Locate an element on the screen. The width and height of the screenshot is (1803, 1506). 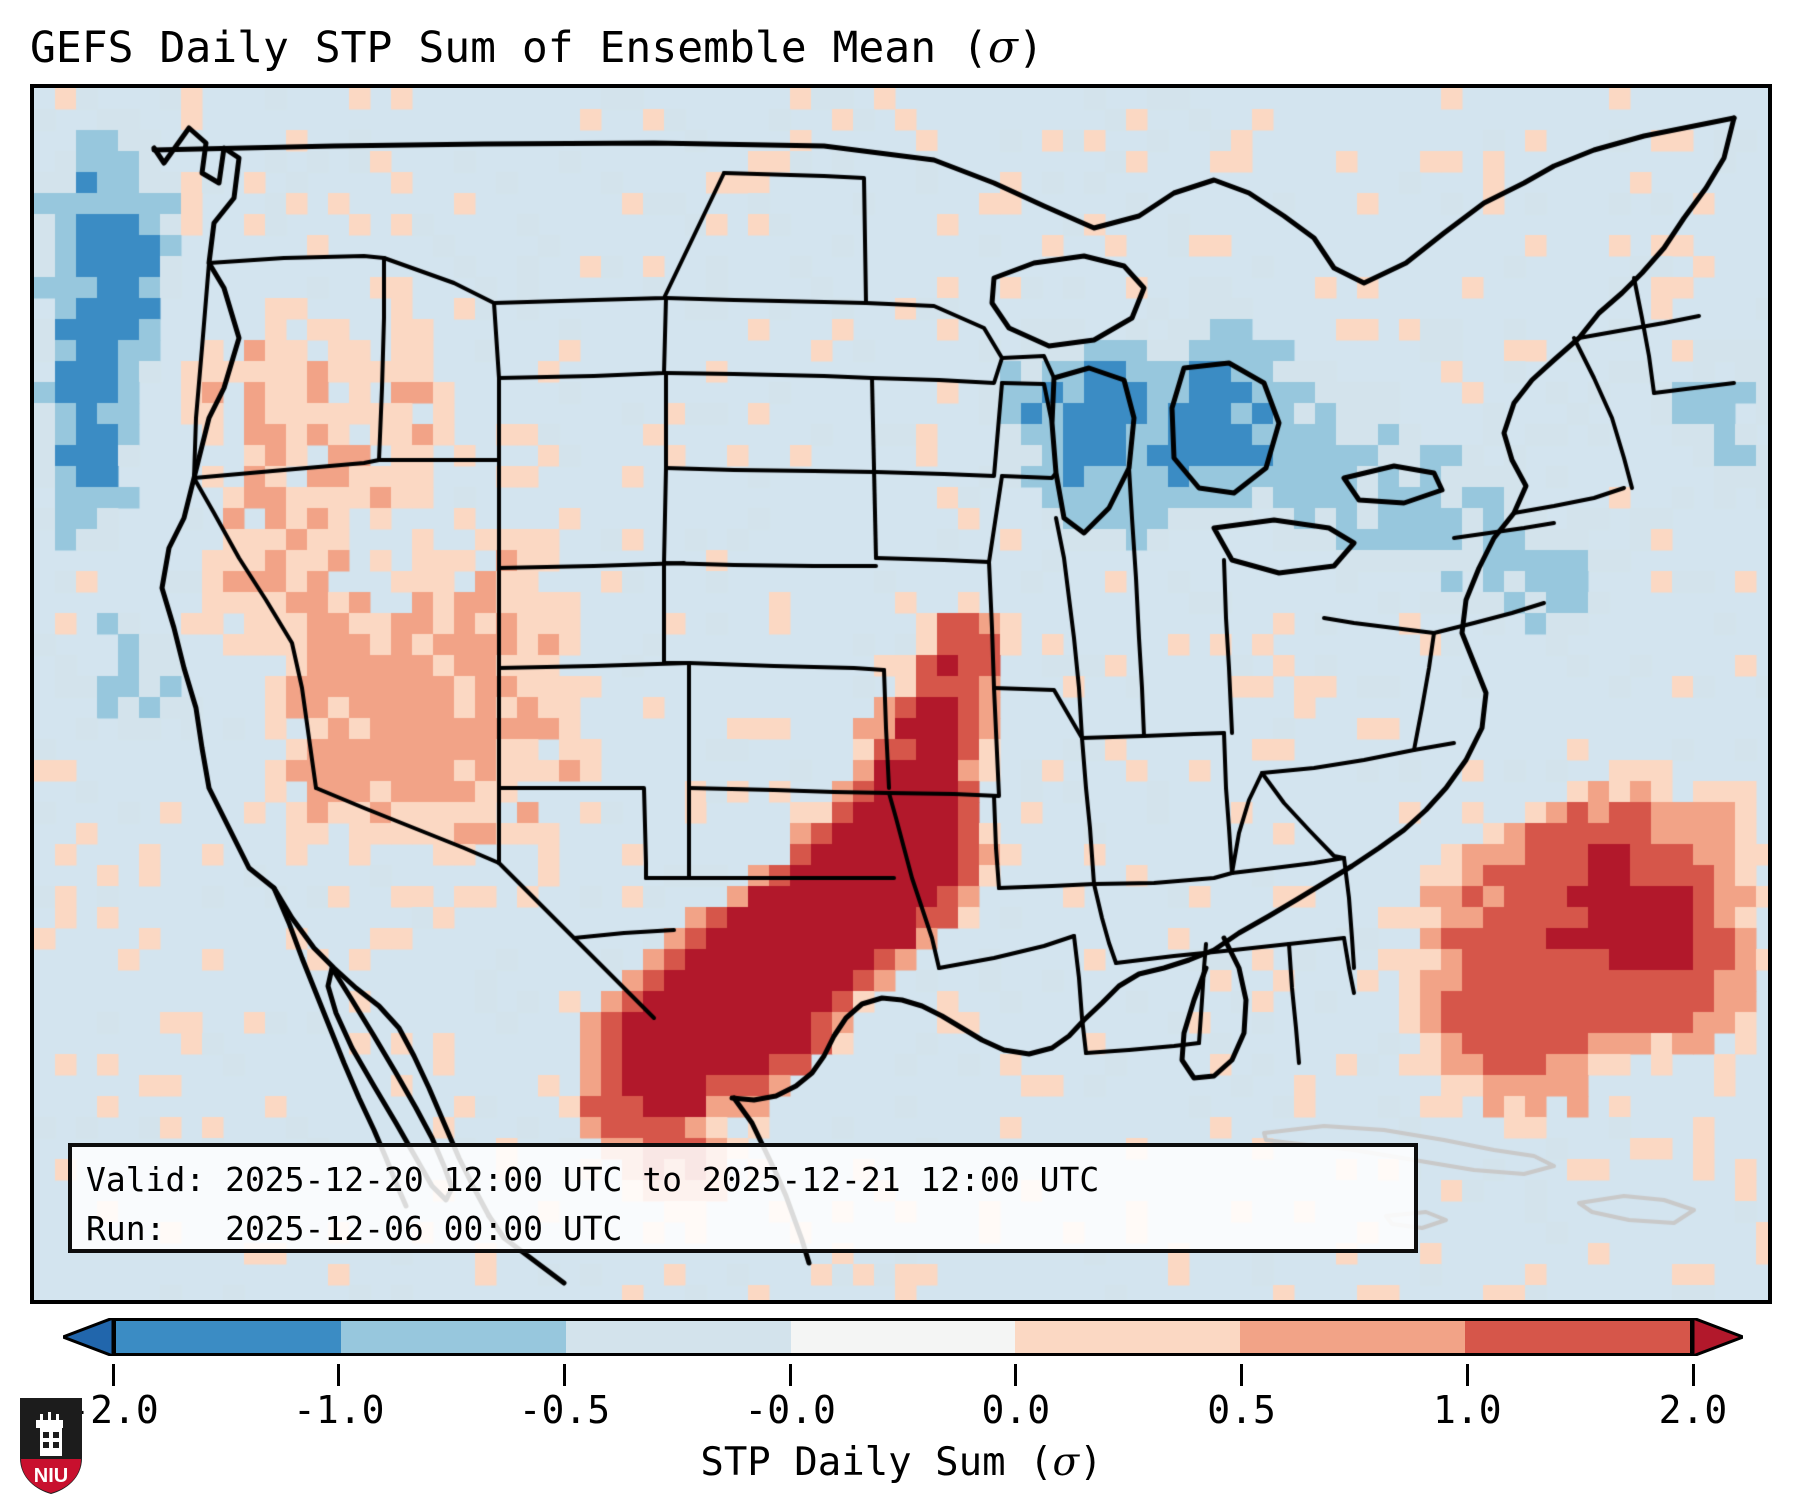
niu-logo-text: NIU is located at coordinates (51, 1476).